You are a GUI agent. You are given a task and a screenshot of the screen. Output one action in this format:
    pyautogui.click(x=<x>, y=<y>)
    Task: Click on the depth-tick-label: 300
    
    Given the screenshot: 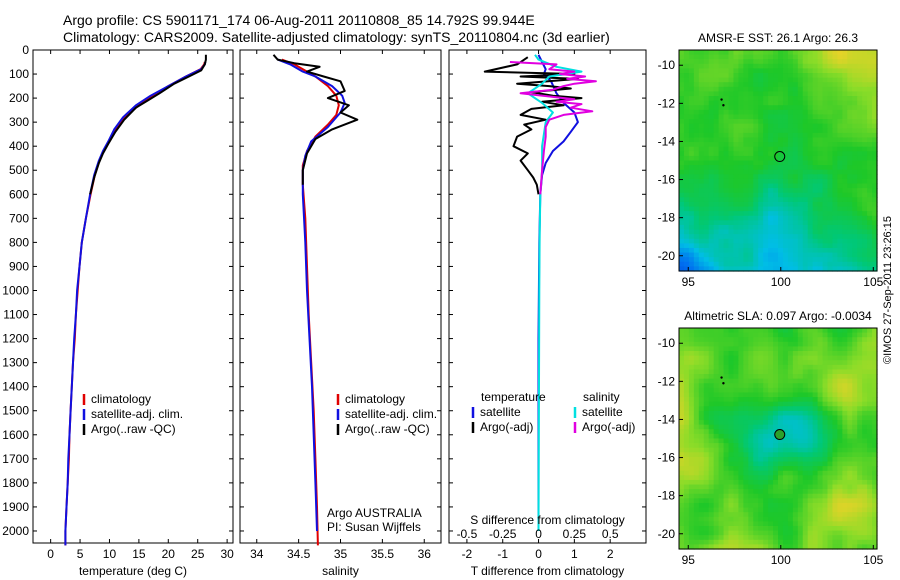 What is the action you would take?
    pyautogui.click(x=19, y=122)
    